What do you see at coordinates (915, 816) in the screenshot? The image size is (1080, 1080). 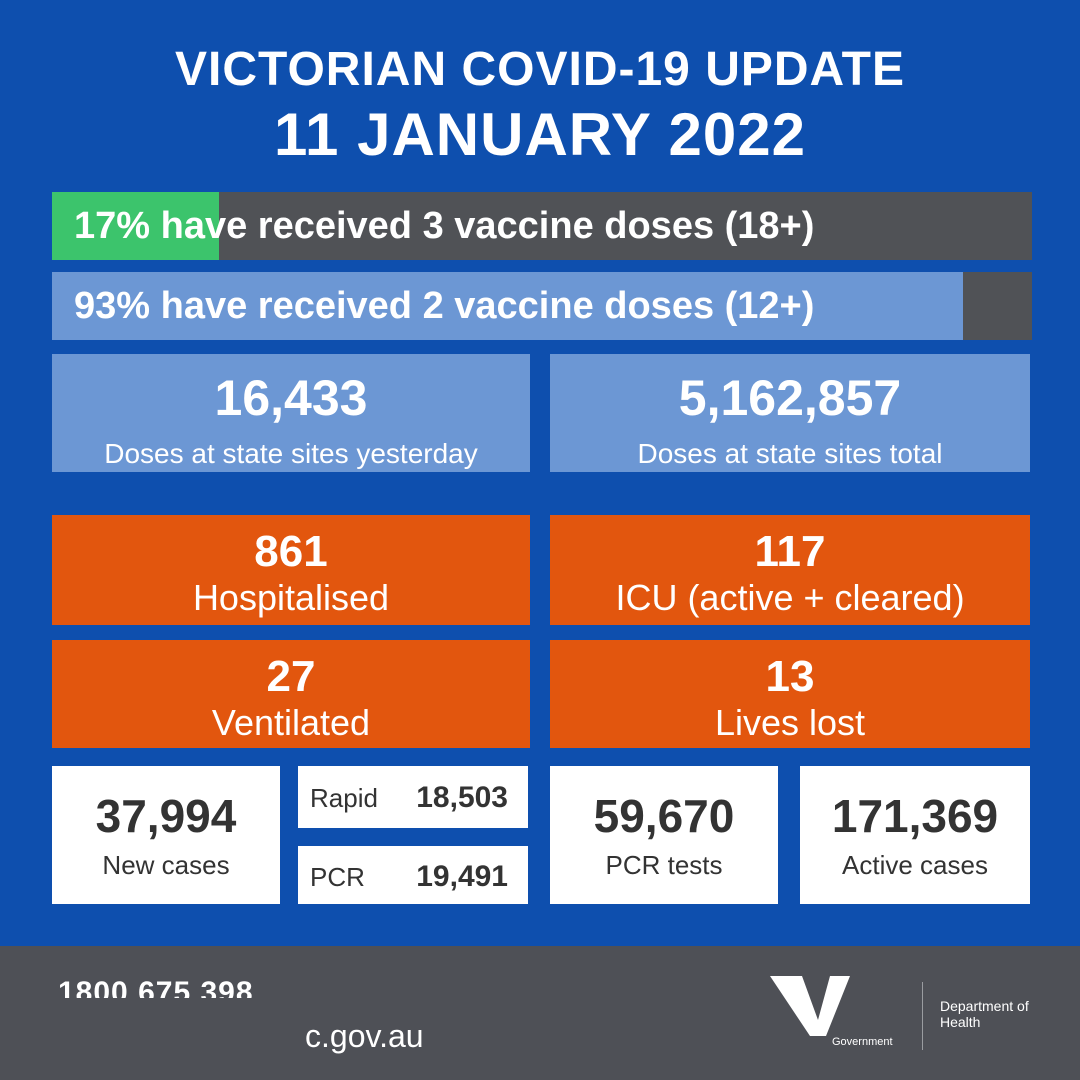 I see `active-cases-value: 171,369` at bounding box center [915, 816].